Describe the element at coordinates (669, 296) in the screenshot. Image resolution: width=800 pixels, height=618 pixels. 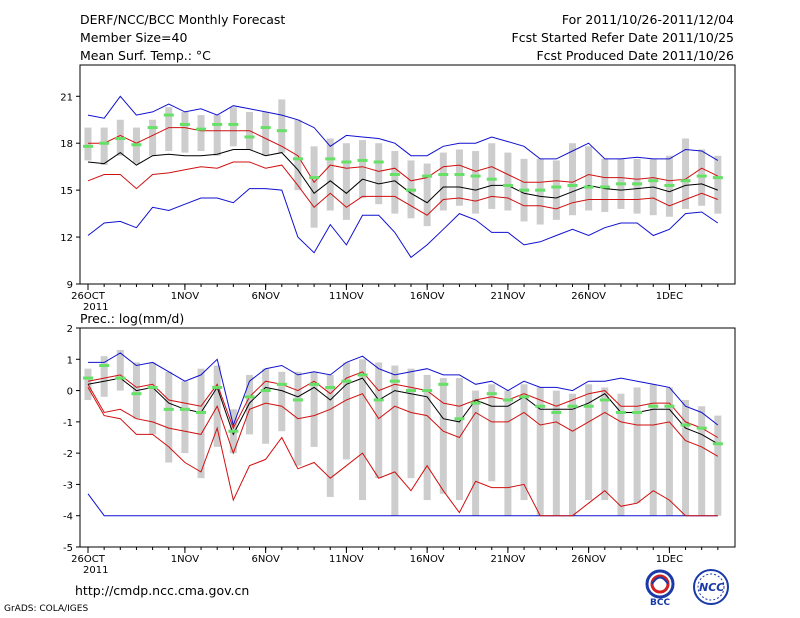
I see `temp-x-tick-label: 1DEC` at that location.